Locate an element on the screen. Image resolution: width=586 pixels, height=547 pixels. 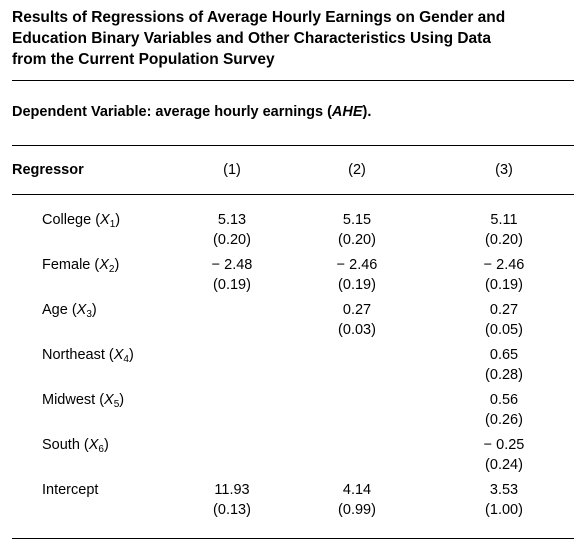
coefficient-value: 3.53 is located at coordinates (504, 490).